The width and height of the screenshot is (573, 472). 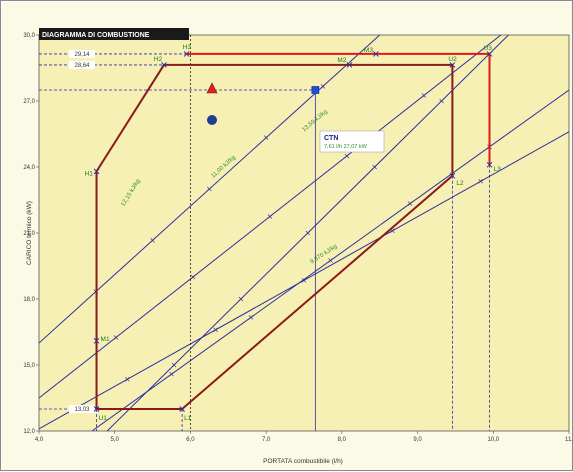 I want to click on point-label: U1, so click(x=103, y=418).